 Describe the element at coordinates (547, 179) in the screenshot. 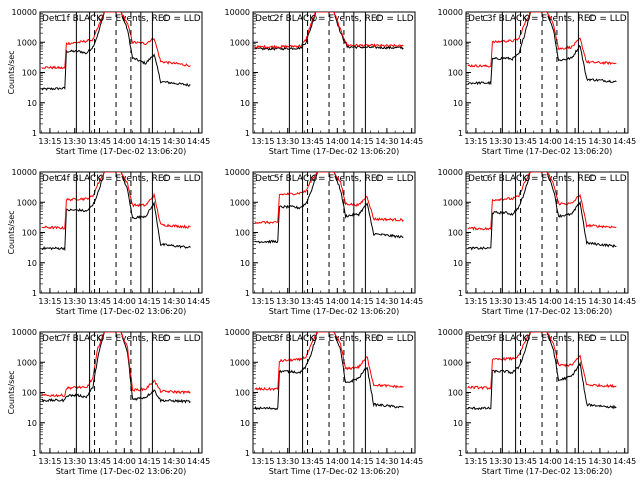

I see `chart-title: Det 6f BLACK = Events, RED = LLD` at that location.